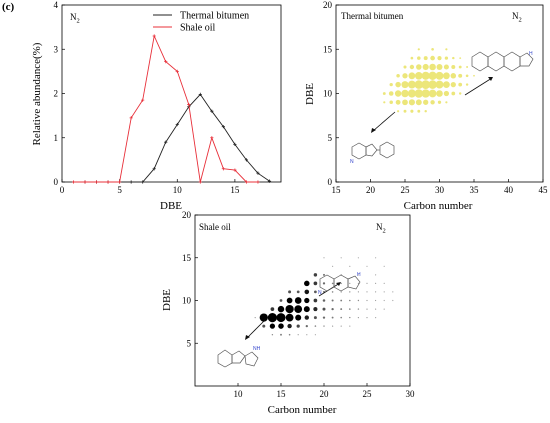 This screenshot has width=550, height=423. Describe the element at coordinates (509, 190) in the screenshot. I see `thermal-bubble-xtick-label: 40` at that location.